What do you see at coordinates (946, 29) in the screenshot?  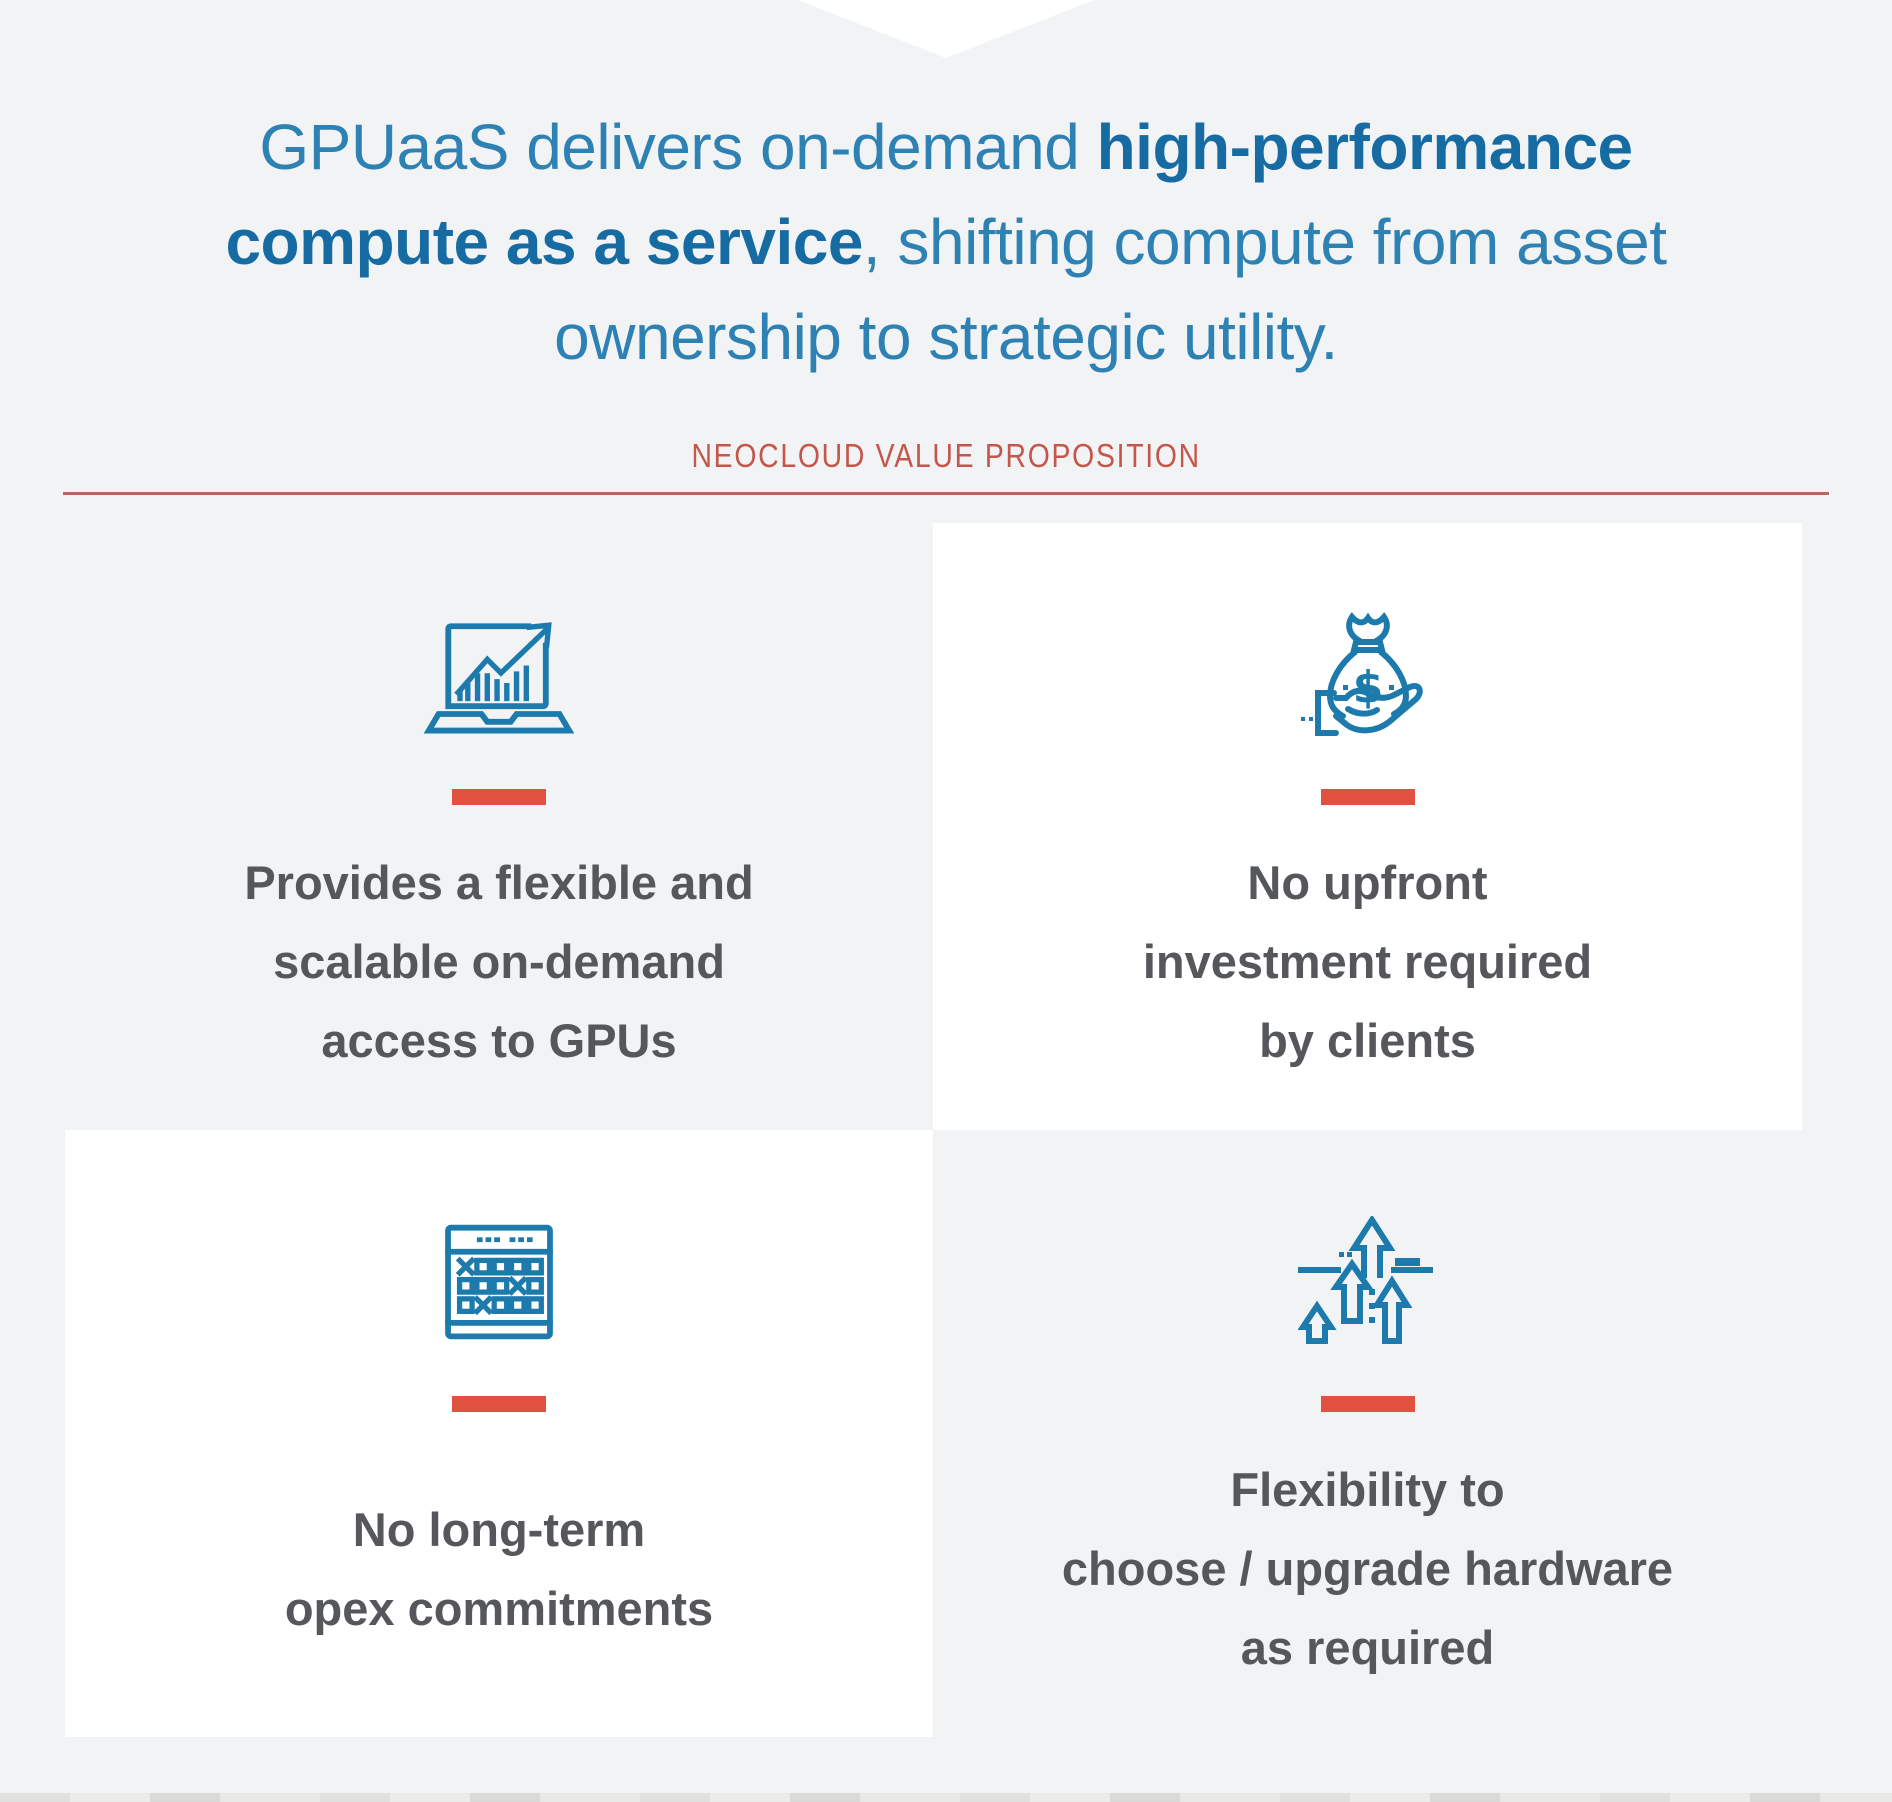 I see `top-chevron-notch` at bounding box center [946, 29].